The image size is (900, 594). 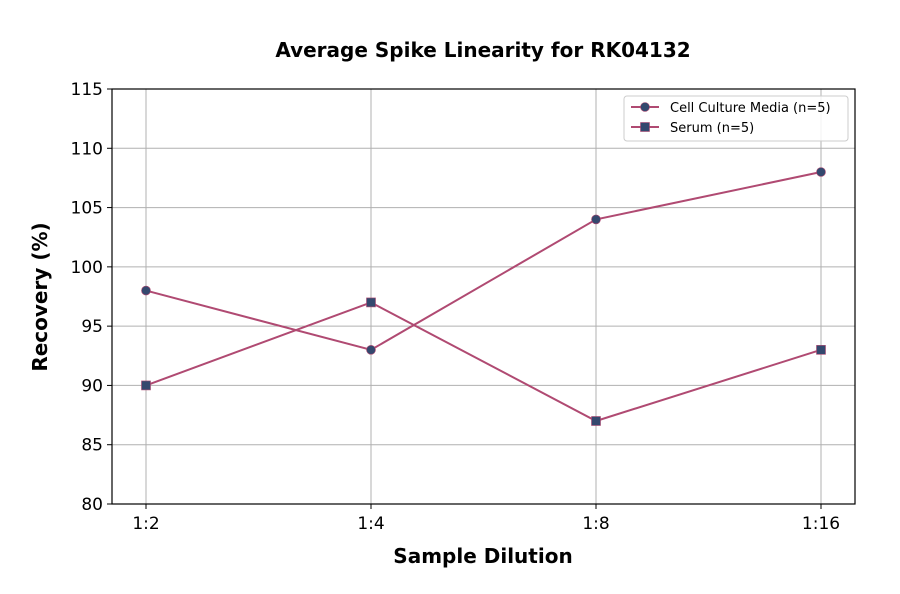 I want to click on y-tick-label: 110, so click(x=87, y=149).